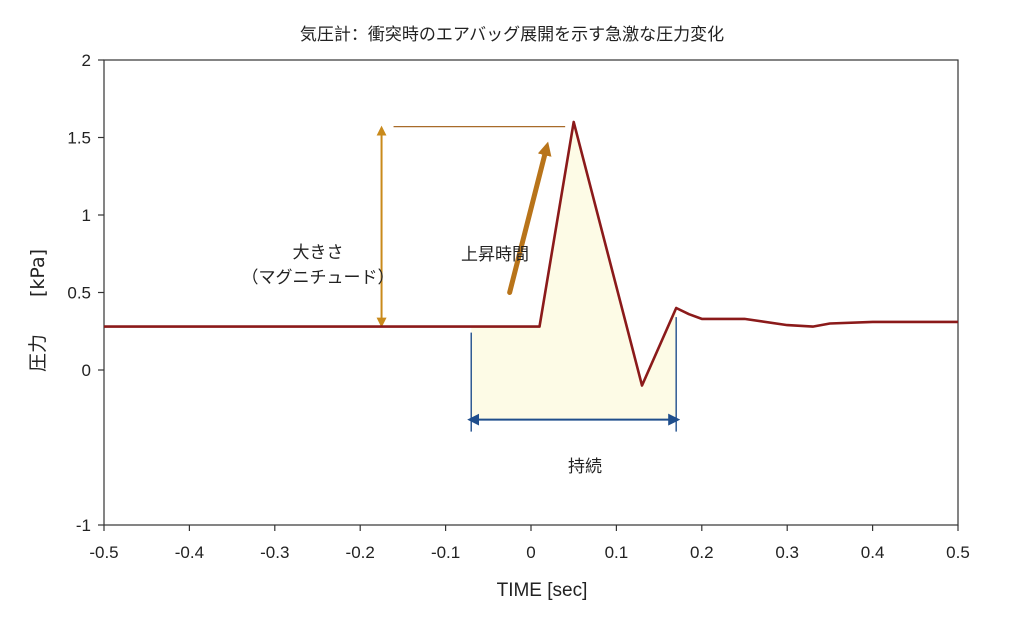 The image size is (1024, 623). What do you see at coordinates (79, 293) in the screenshot?
I see `y-tick-label: 0.5` at bounding box center [79, 293].